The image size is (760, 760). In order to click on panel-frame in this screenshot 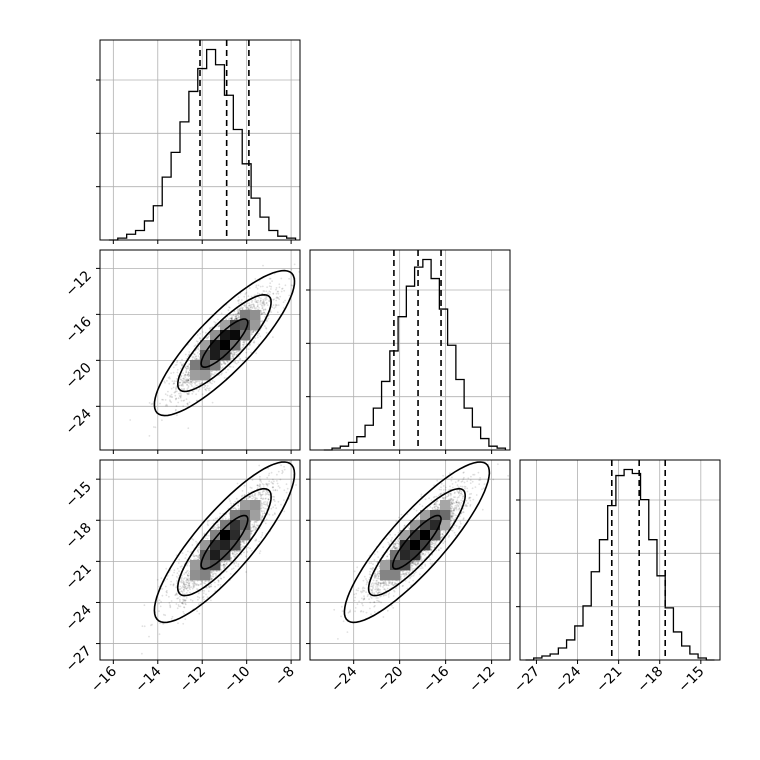, I will do `click(200, 350)`.